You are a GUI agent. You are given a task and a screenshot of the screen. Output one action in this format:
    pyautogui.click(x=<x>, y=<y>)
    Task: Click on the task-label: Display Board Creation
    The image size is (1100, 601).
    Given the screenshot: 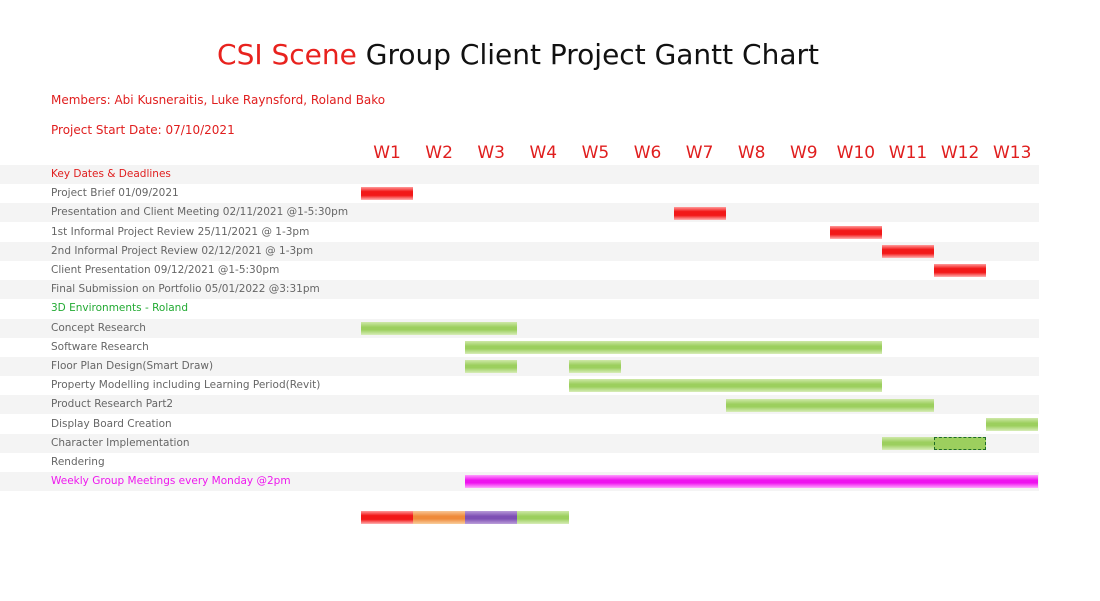 What is the action you would take?
    pyautogui.click(x=111, y=423)
    